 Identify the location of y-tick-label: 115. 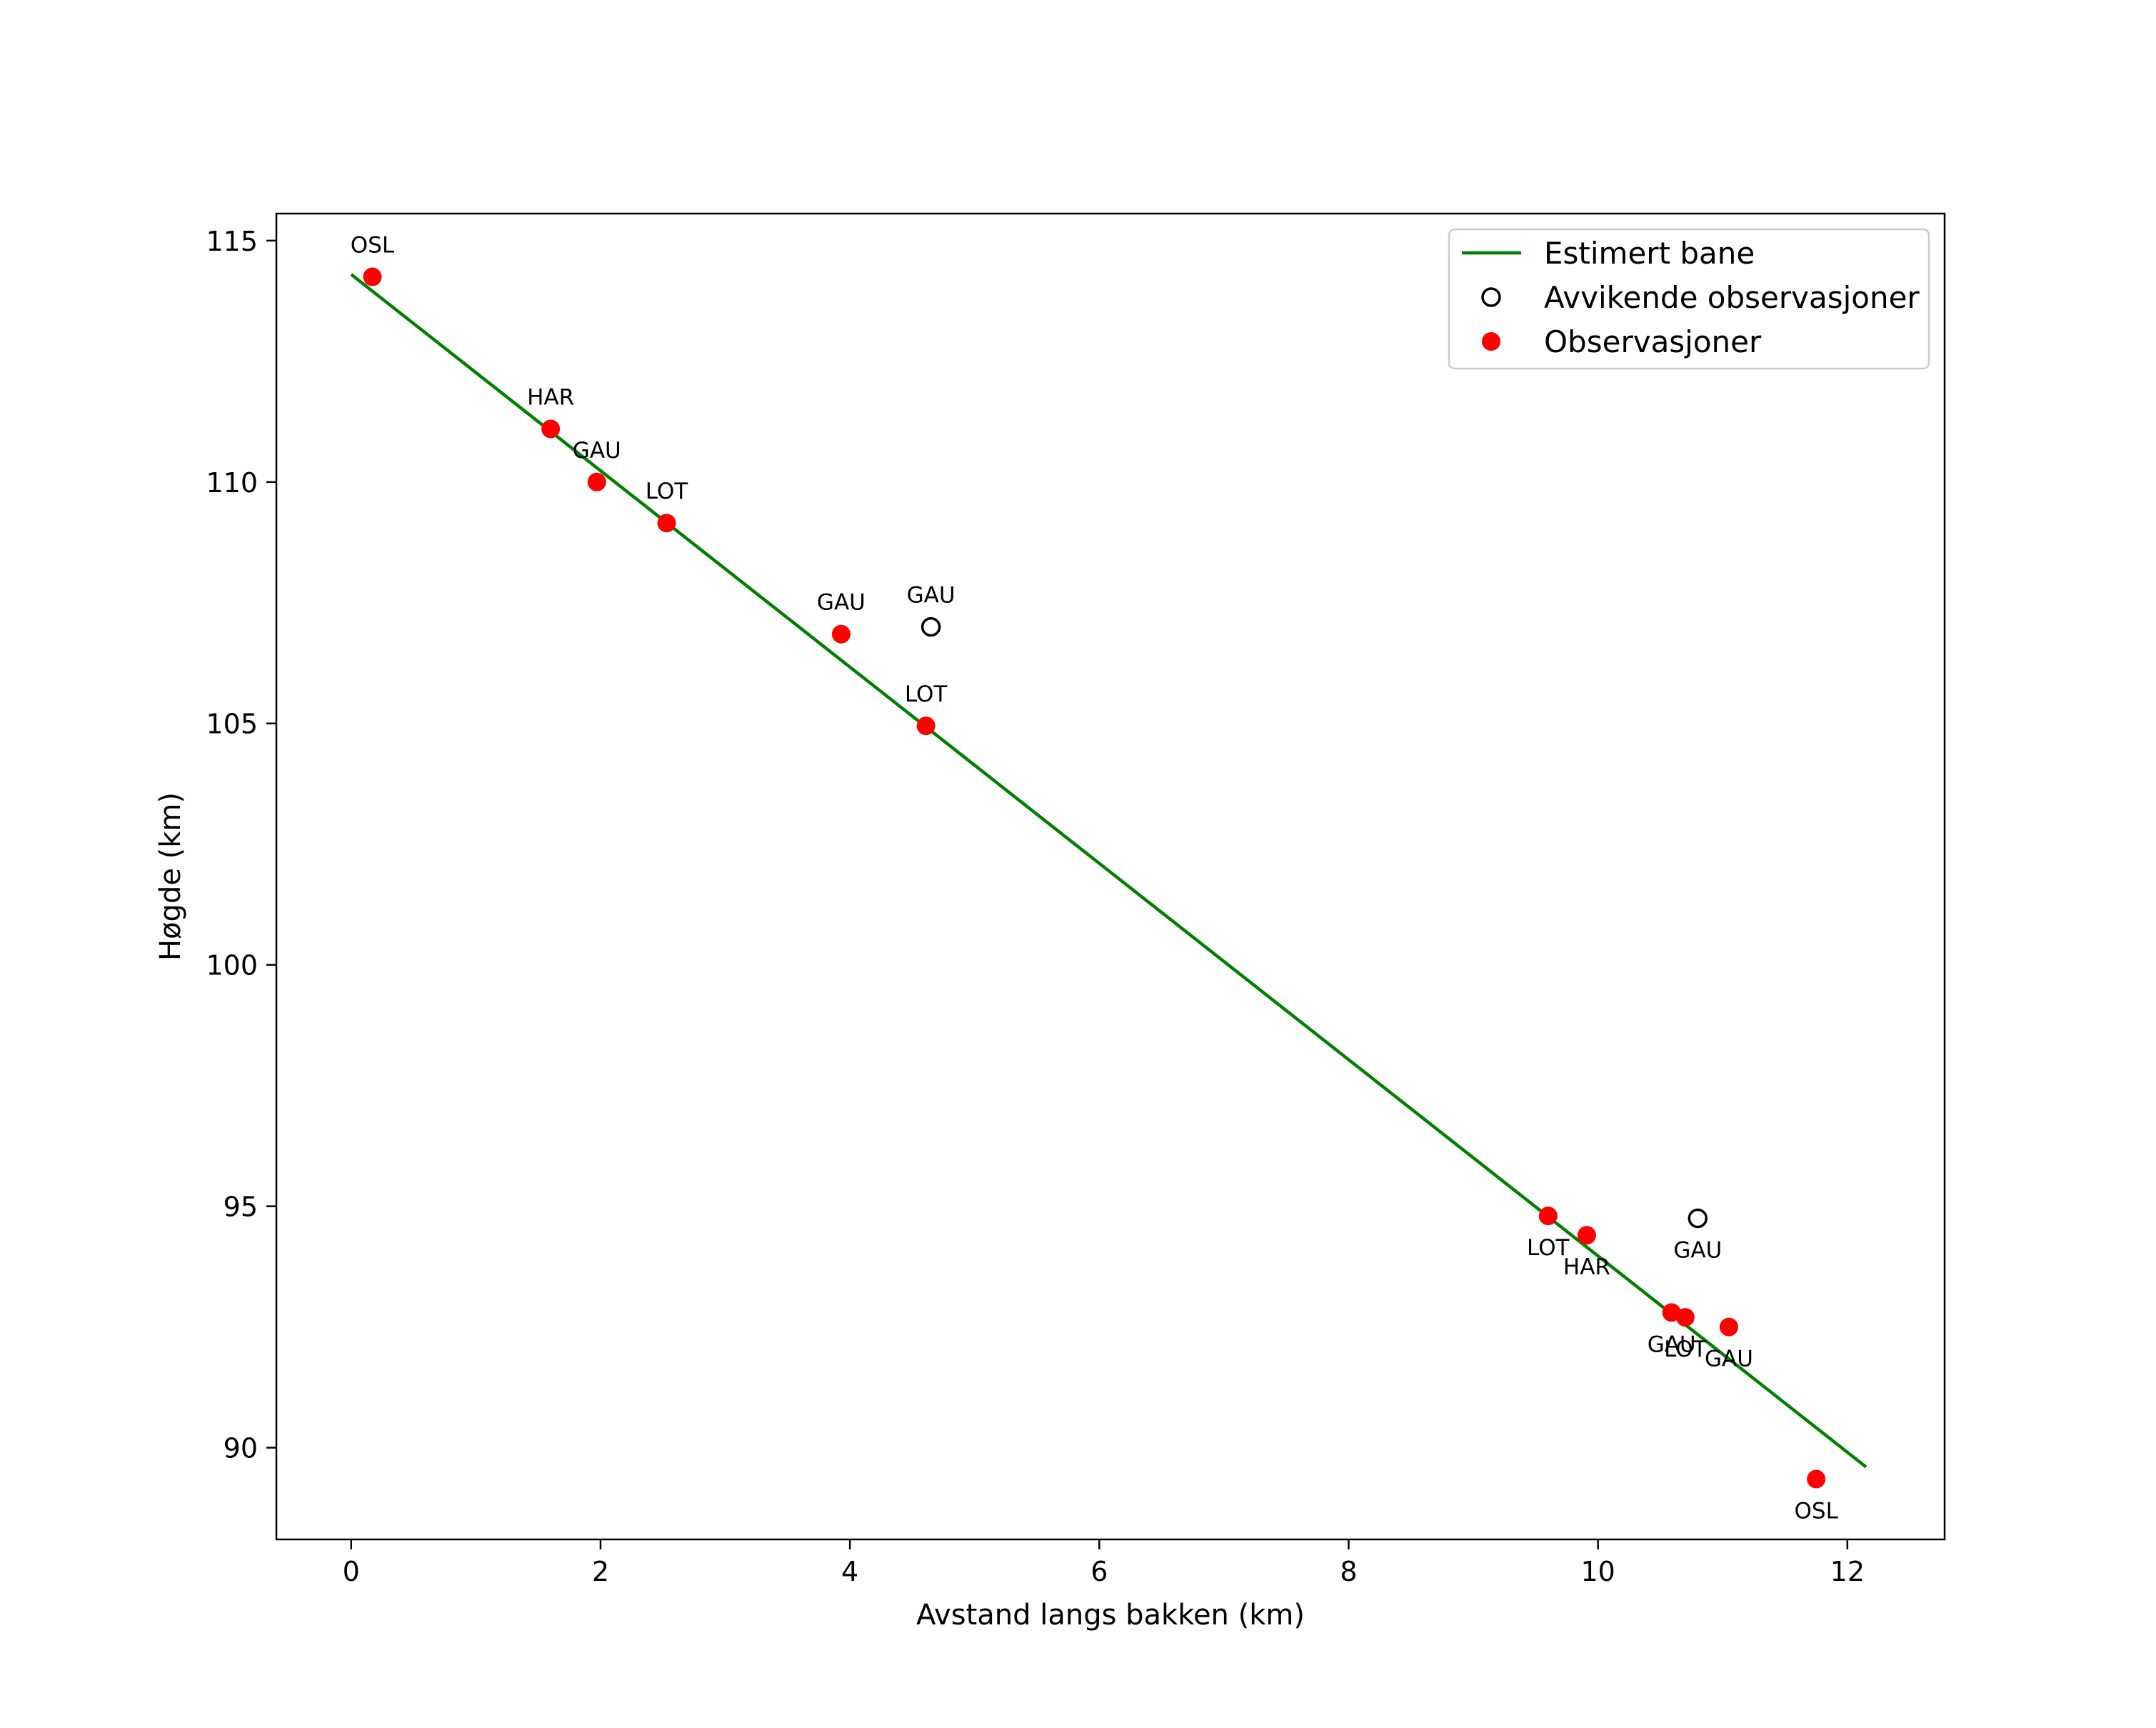
(232, 242).